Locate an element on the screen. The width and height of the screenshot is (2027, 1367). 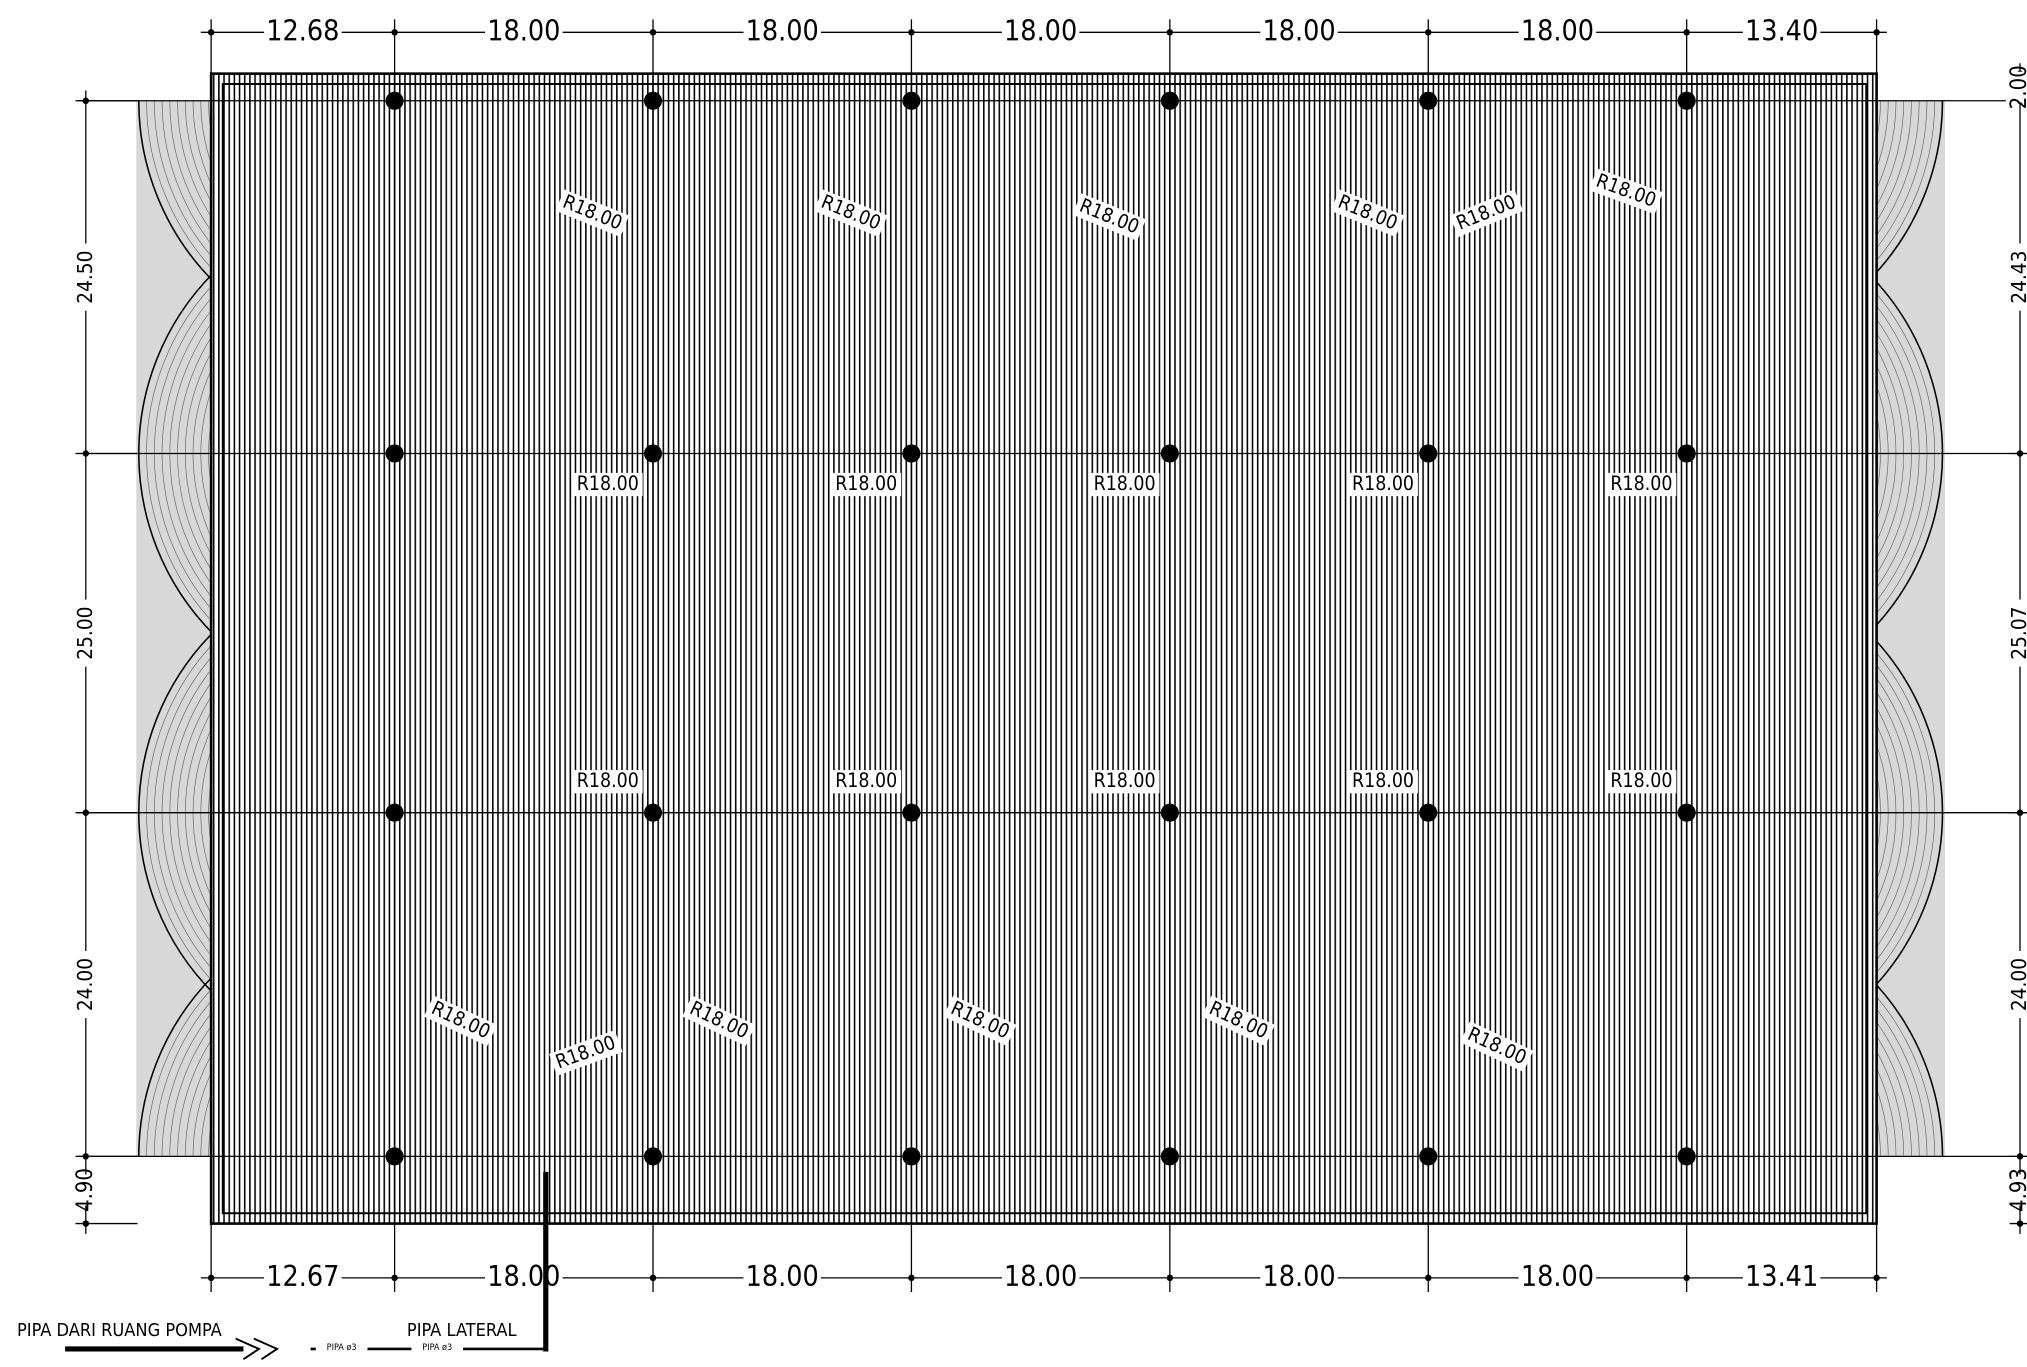
dimension-label: 4.93 is located at coordinates (2017, 1190).